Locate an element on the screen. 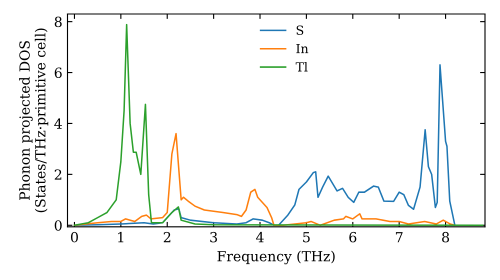 This screenshot has height=280, width=500. y-tick-label: 0 is located at coordinates (58, 225).